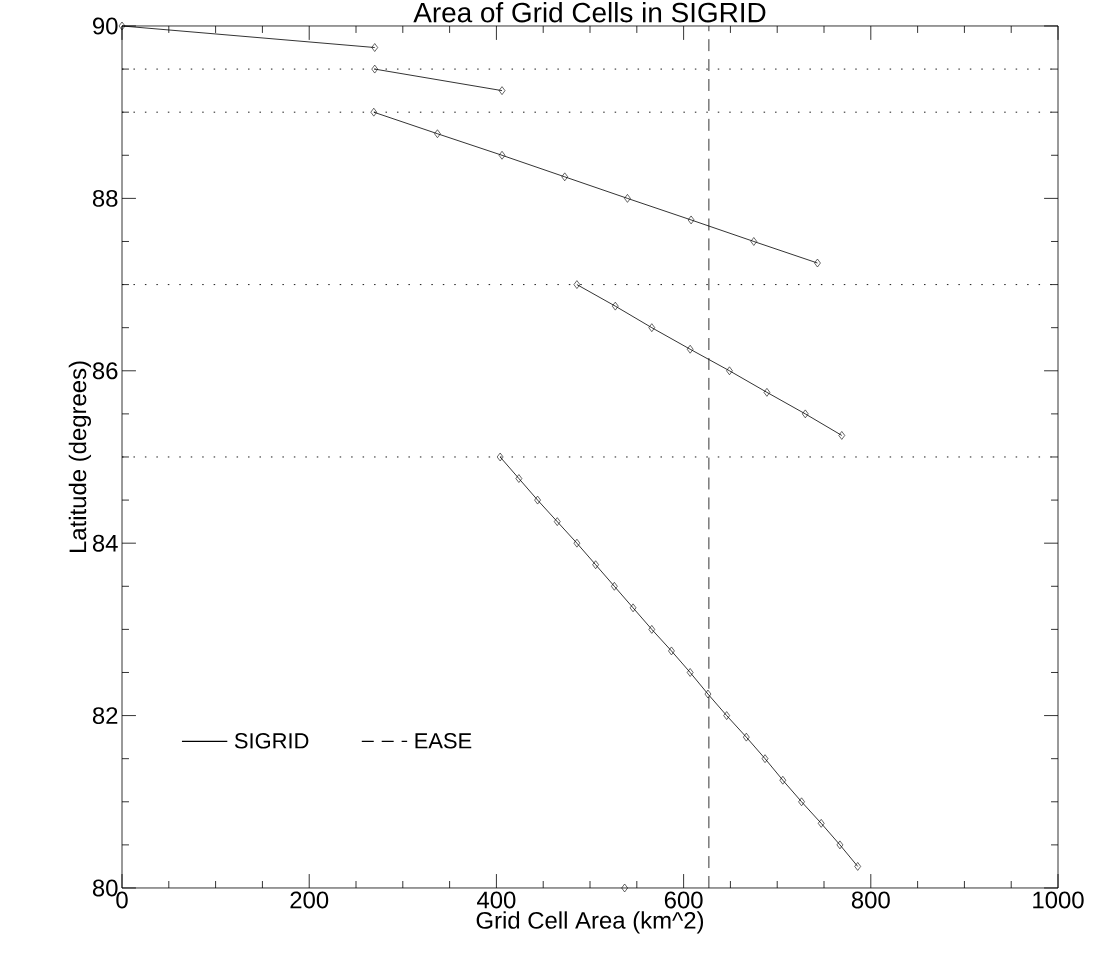 This screenshot has height=964, width=1106. What do you see at coordinates (105, 543) in the screenshot?
I see `y-tick-label: 84` at bounding box center [105, 543].